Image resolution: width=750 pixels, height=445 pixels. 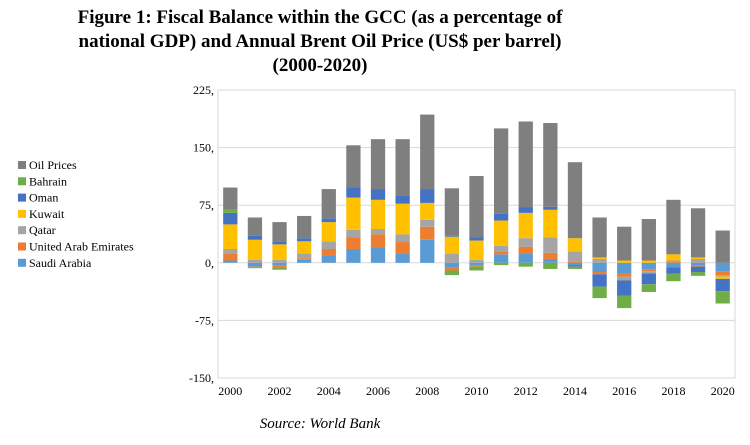 I want to click on y-tick-label: 225,, so click(x=203, y=90).